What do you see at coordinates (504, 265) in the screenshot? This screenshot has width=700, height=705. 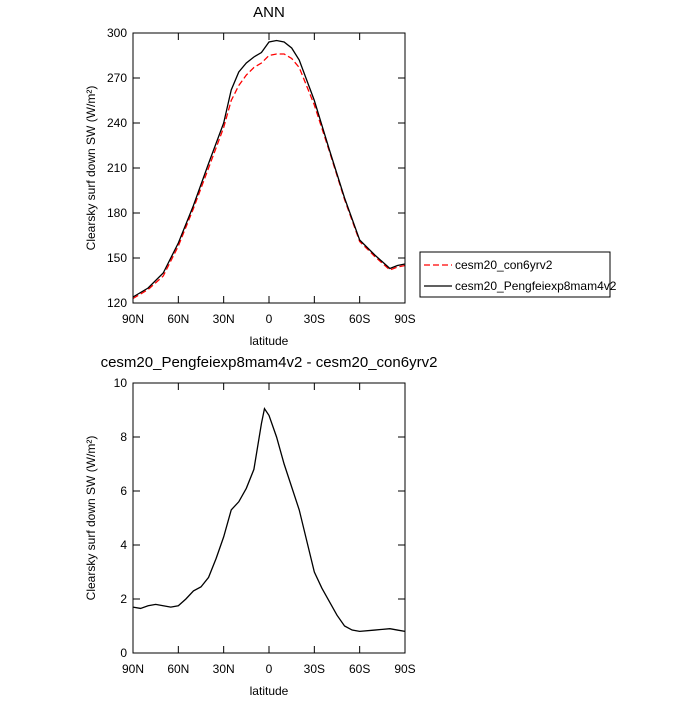 I see `legend-label: cesm20_con6yrv2` at bounding box center [504, 265].